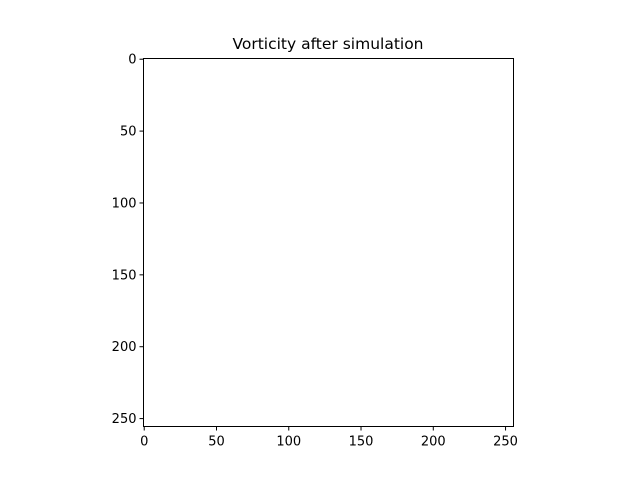 The image size is (640, 484). I want to click on x-tick-label: 100, so click(288, 442).